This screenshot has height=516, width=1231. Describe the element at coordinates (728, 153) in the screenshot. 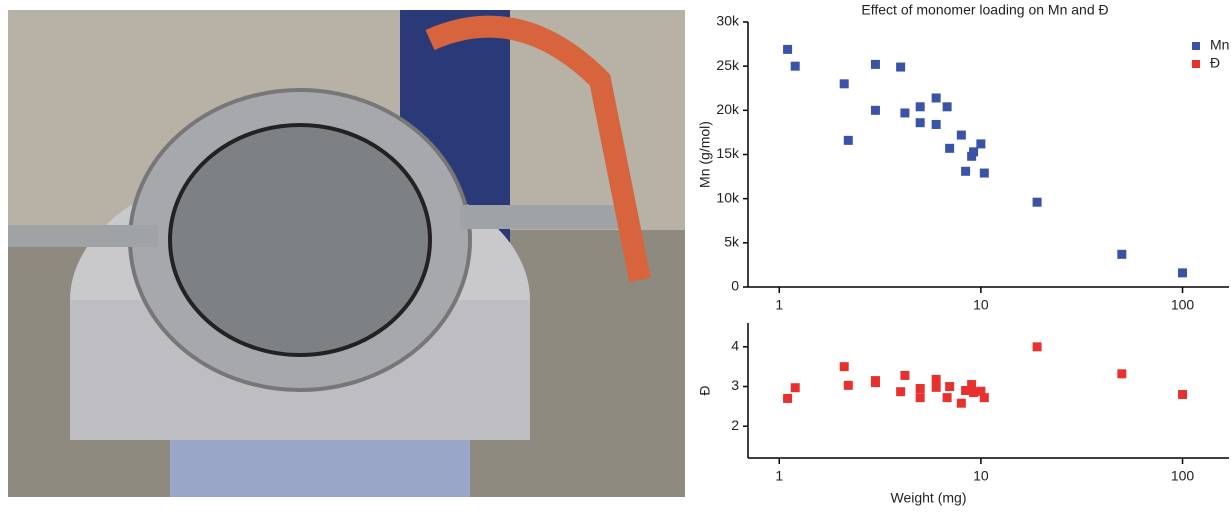

I see `y-tick-label: 15k` at that location.